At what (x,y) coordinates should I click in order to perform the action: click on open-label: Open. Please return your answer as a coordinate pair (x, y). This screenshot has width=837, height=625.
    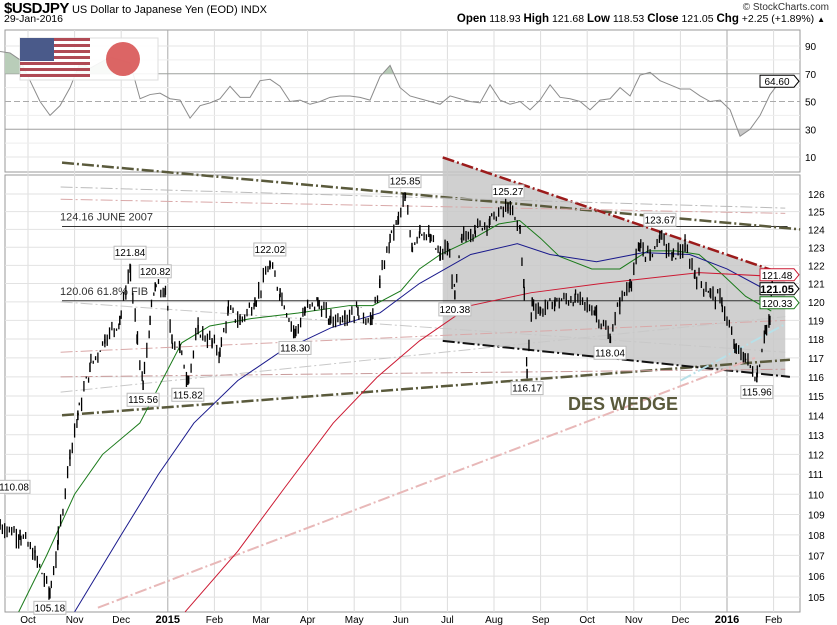
    Looking at the image, I should click on (471, 19).